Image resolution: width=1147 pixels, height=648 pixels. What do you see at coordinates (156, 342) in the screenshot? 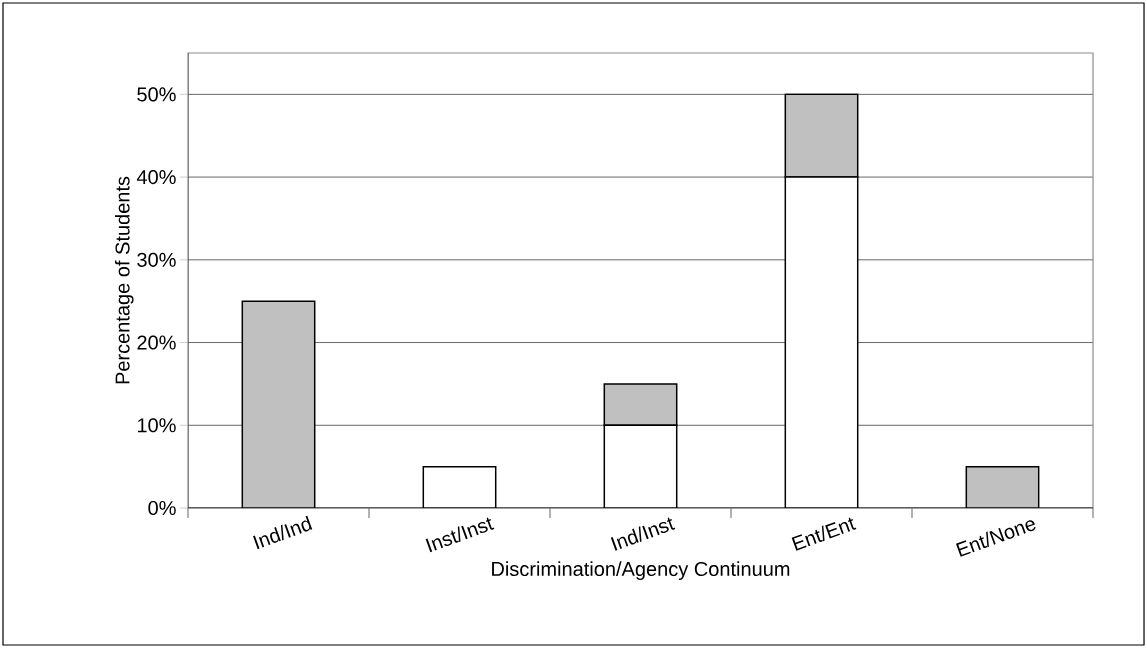
I see `y-tick-label: 20%` at bounding box center [156, 342].